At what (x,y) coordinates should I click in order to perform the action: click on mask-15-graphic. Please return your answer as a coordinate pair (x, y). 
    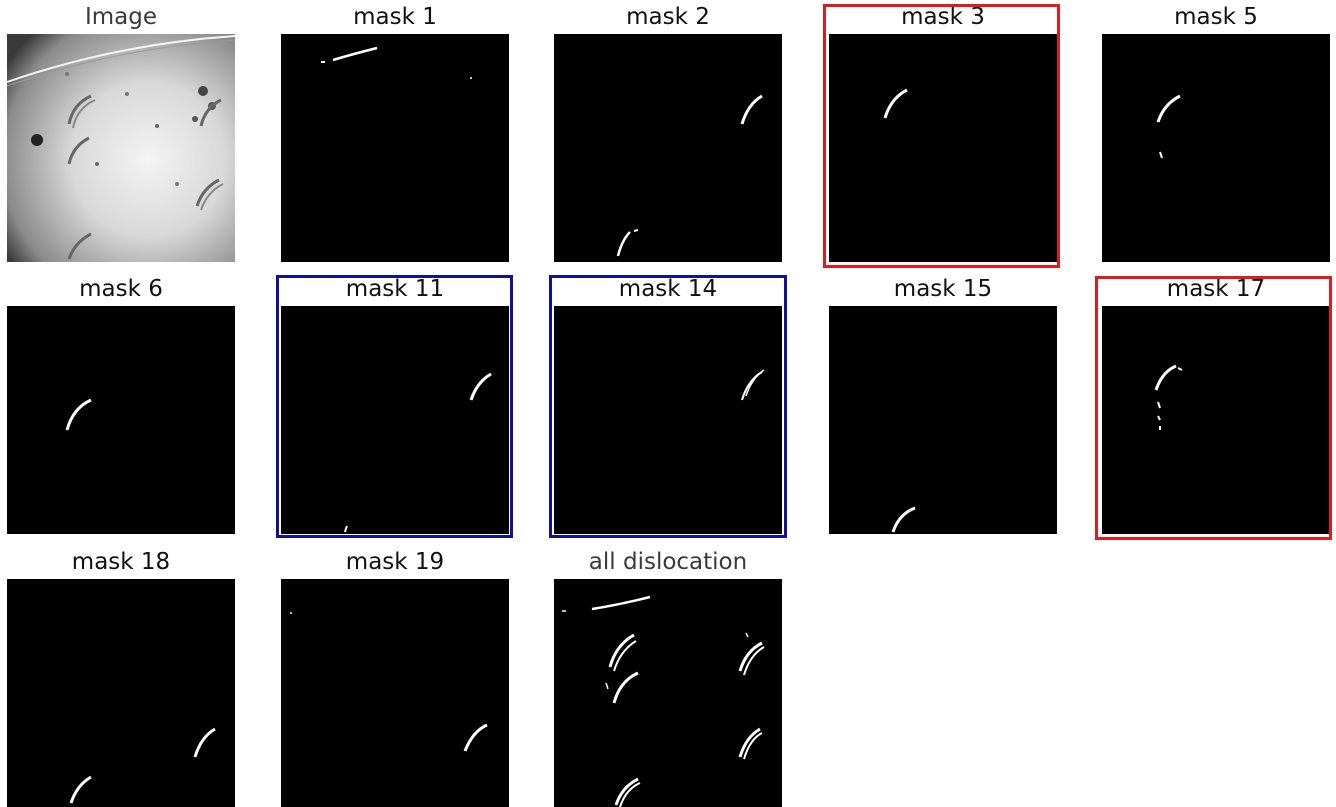
    Looking at the image, I should click on (903, 519).